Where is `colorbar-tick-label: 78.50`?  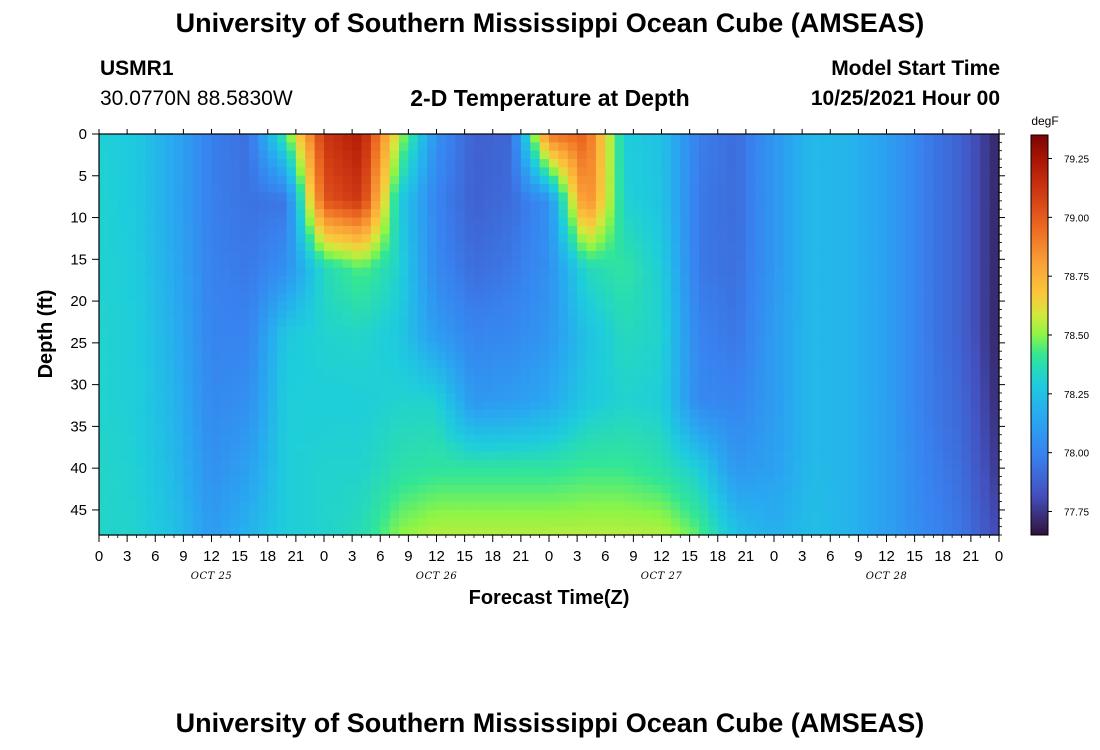
colorbar-tick-label: 78.50 is located at coordinates (1076, 336).